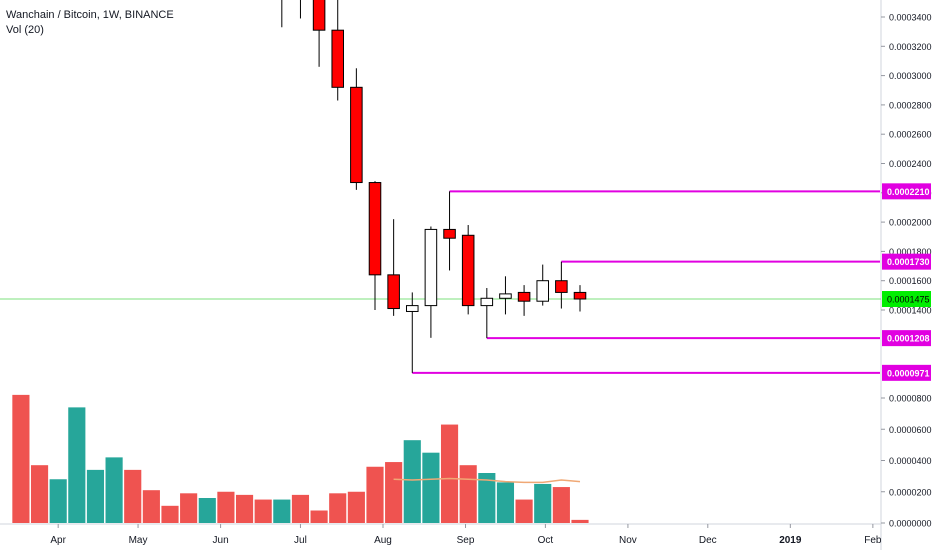  Describe the element at coordinates (910, 524) in the screenshot. I see `volume-tick-label: 0.0000000` at that location.